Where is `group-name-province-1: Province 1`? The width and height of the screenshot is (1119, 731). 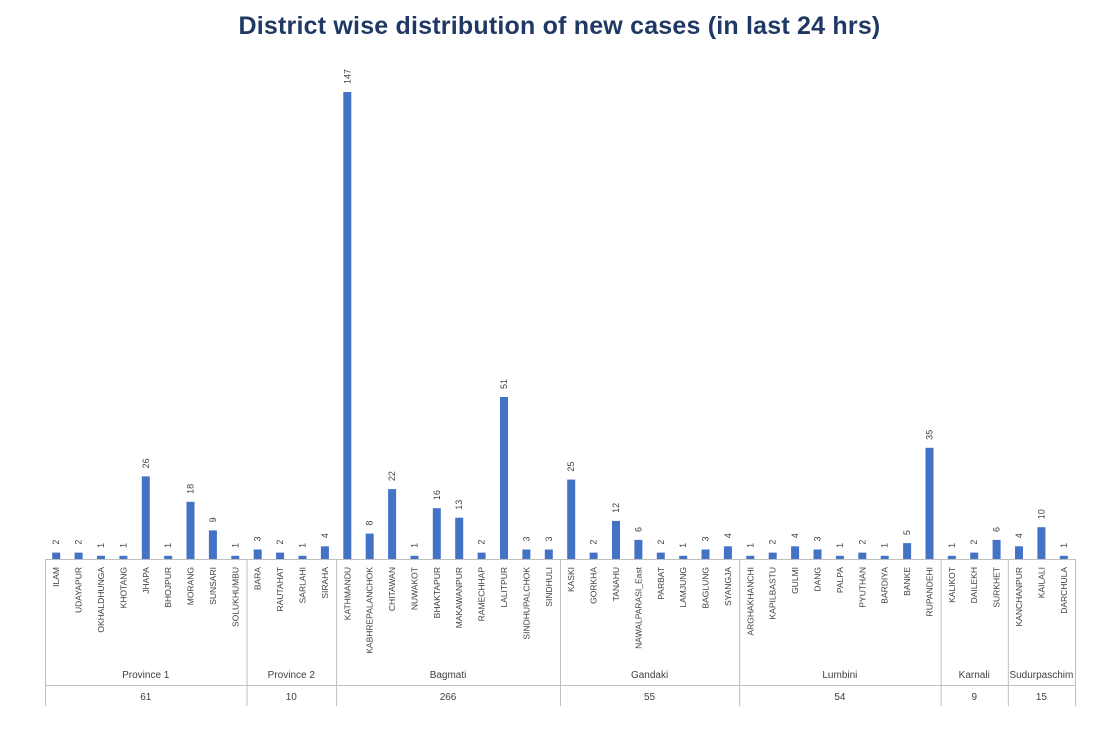
group-name-province-1: Province 1 is located at coordinates (146, 675).